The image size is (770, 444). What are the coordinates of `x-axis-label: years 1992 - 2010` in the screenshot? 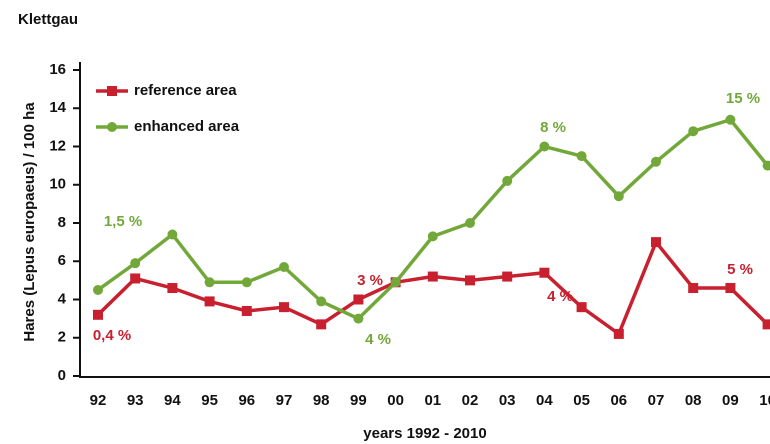 It's located at (424, 433).